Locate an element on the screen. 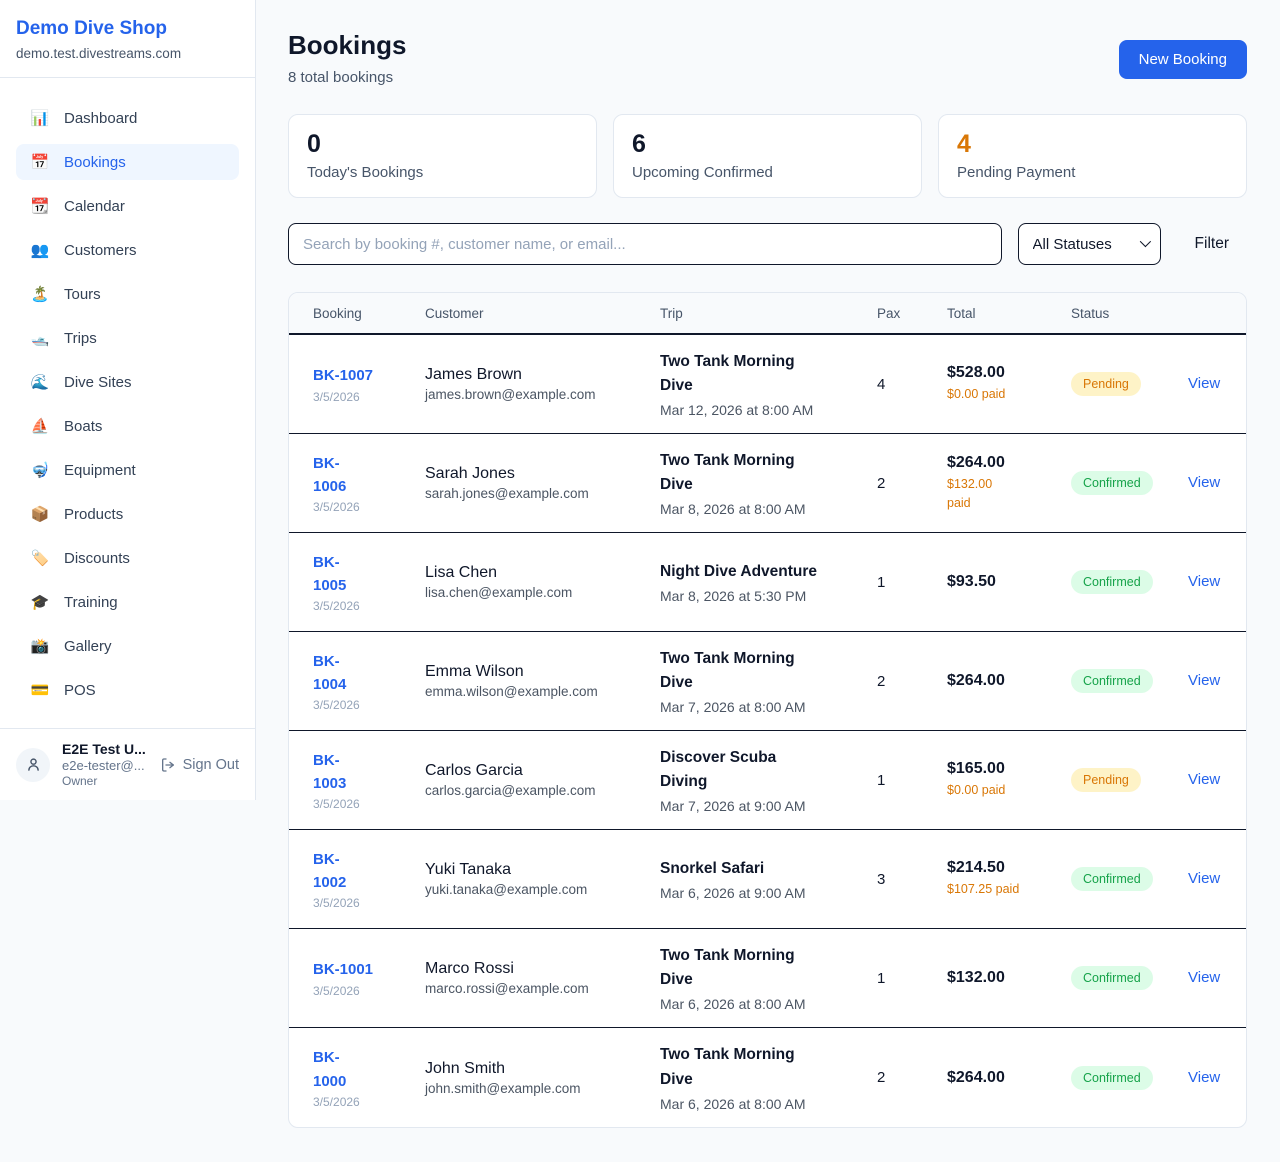  trip-name: Two Tank Morning Dive is located at coordinates (727, 373).